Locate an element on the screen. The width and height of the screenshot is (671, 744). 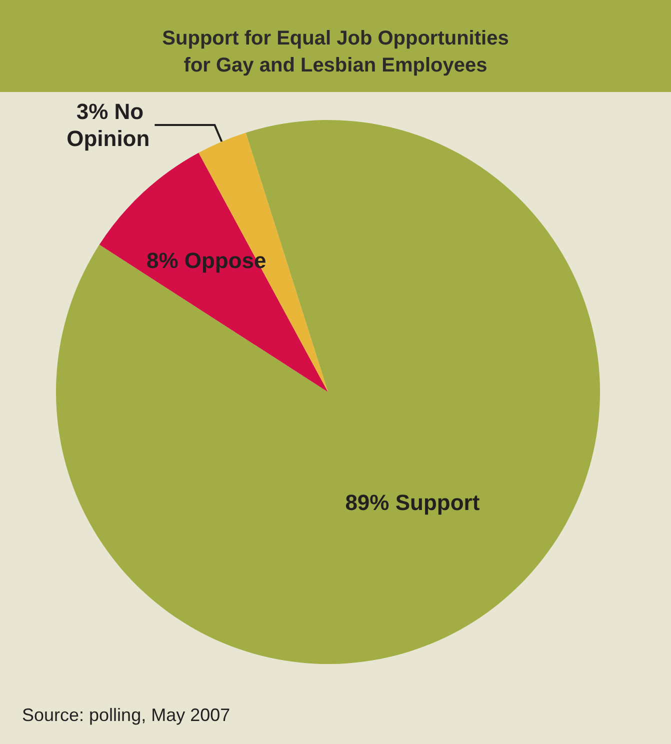
slice-label: 3% No Opinion is located at coordinates (108, 125).